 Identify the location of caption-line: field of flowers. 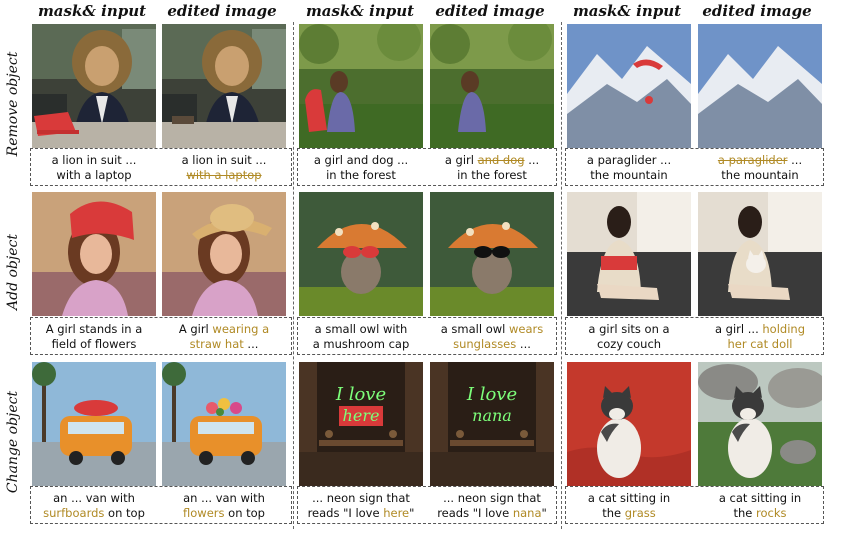
(94, 344).